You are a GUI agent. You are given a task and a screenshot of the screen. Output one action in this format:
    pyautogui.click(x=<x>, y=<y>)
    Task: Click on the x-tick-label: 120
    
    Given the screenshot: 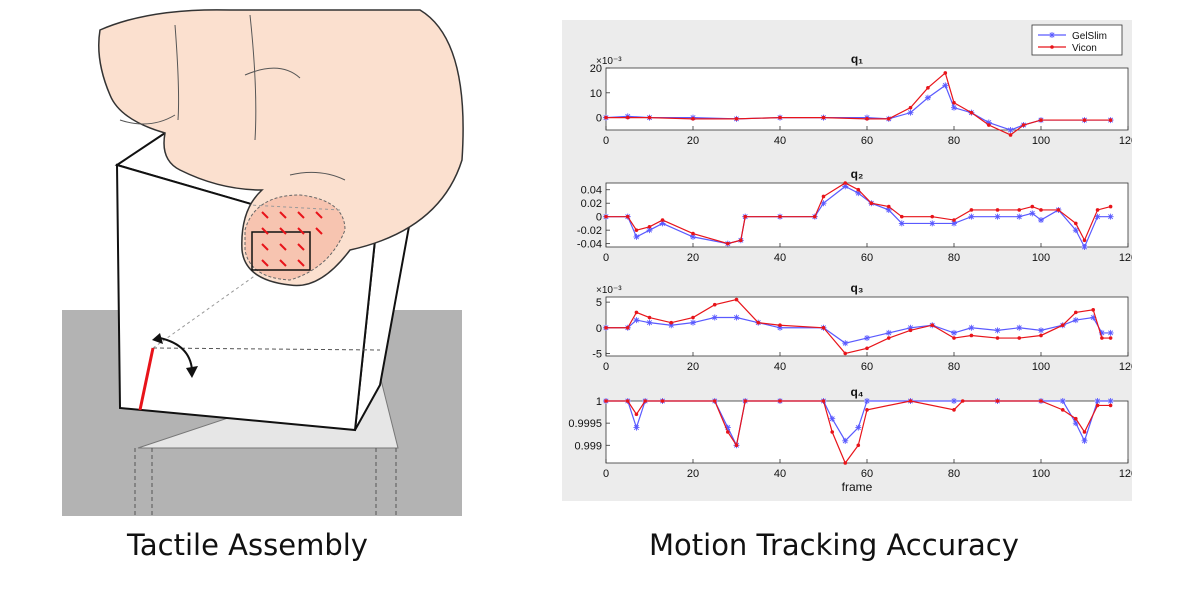 What is the action you would take?
    pyautogui.click(x=1125, y=474)
    